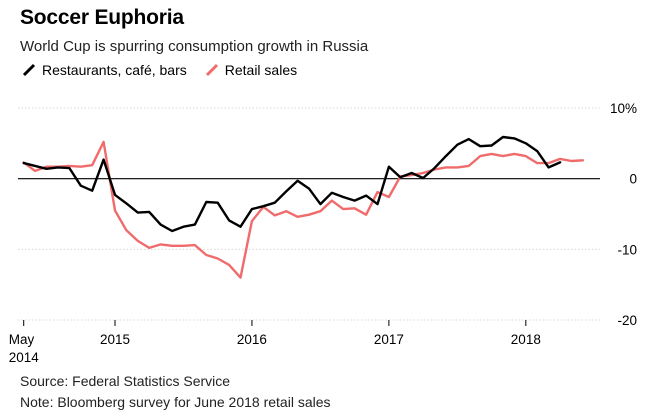  What do you see at coordinates (623, 214) in the screenshot?
I see `y-axis: 10% 0 -10 -20` at bounding box center [623, 214].